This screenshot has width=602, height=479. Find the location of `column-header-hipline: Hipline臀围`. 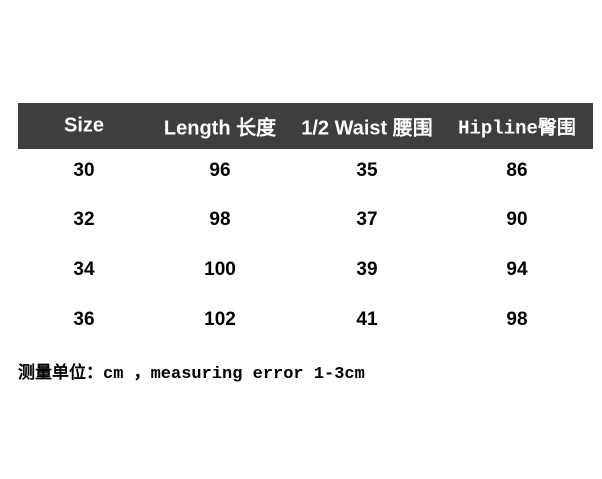

column-header-hipline: Hipline臀围 is located at coordinates (517, 128).